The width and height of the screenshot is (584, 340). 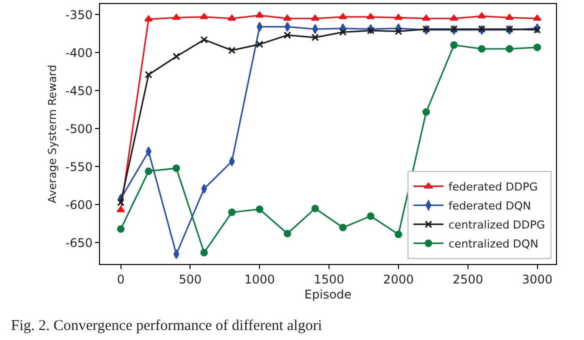 What do you see at coordinates (493, 244) in the screenshot?
I see `legend-label: centralized DQN` at bounding box center [493, 244].